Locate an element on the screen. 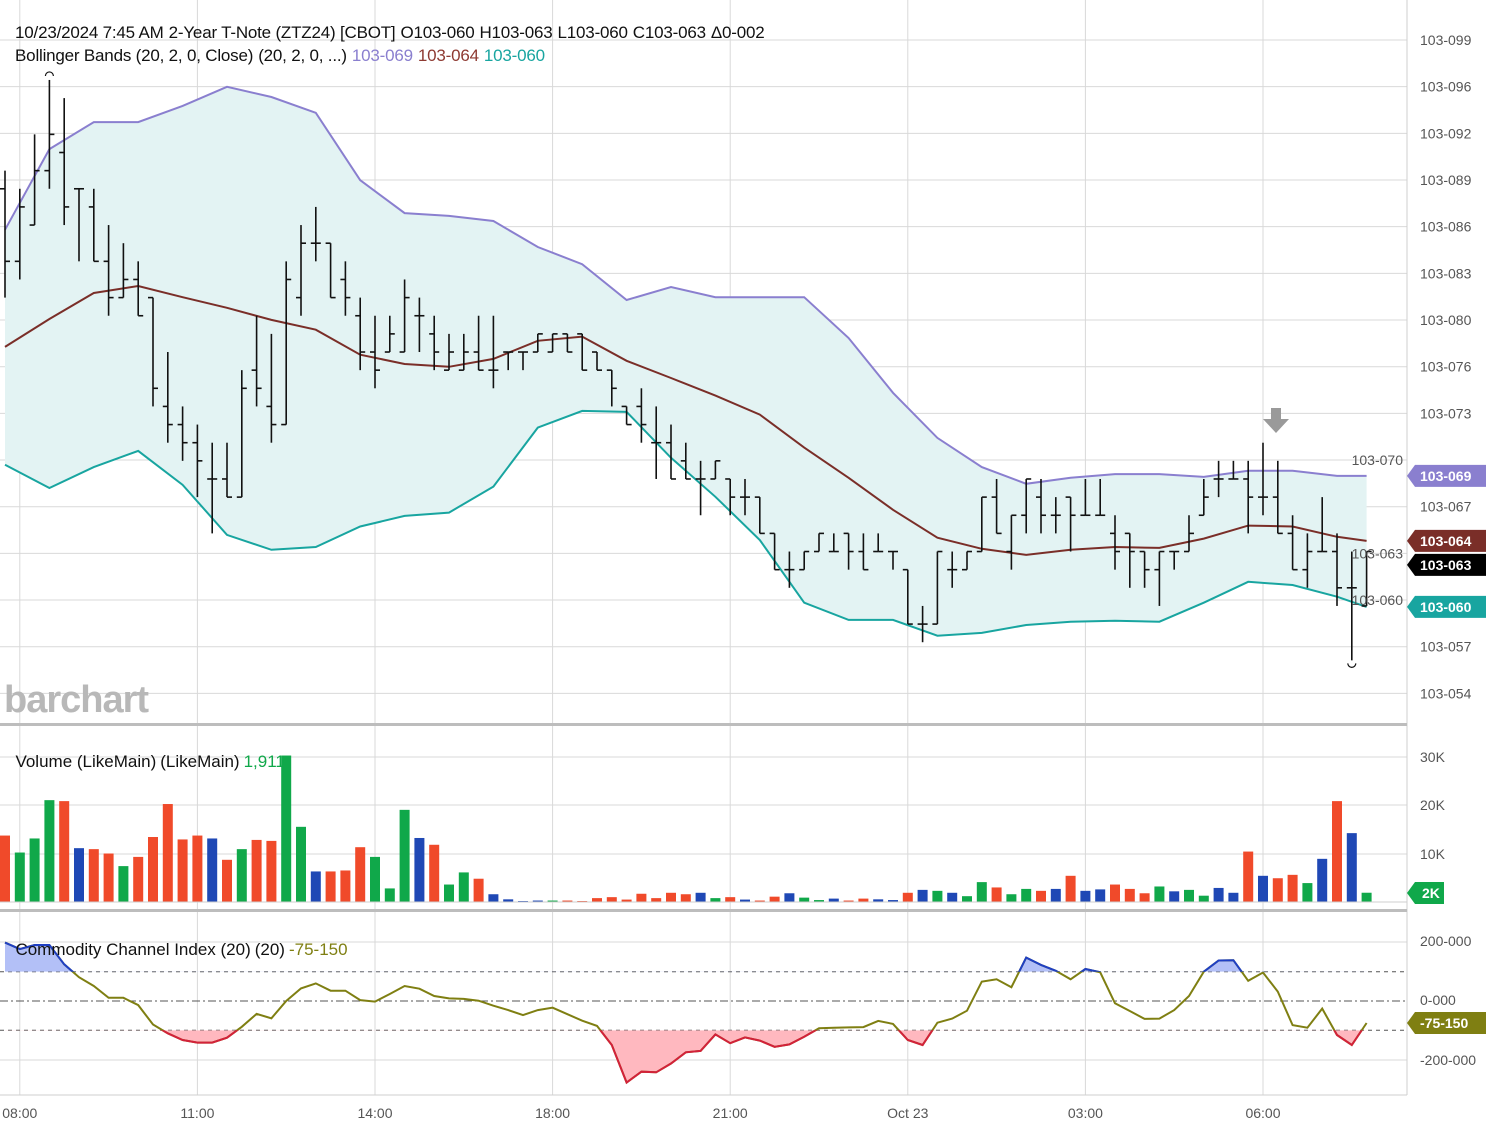 The image size is (1488, 1131). lower-band-tag-text: 103-060 is located at coordinates (1446, 607).